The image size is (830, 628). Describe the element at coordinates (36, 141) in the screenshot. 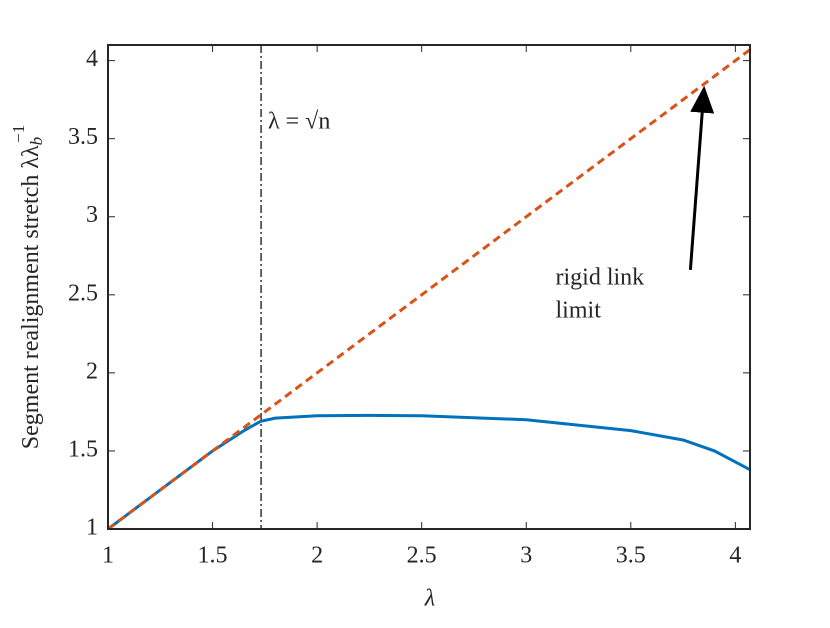

I see `y-axis-label-sub: b` at that location.